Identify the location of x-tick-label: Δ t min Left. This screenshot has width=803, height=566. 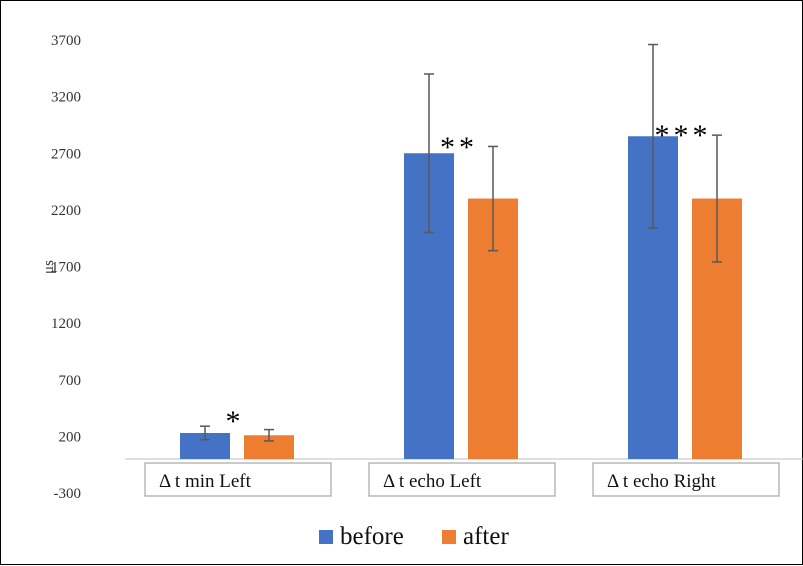
(205, 481).